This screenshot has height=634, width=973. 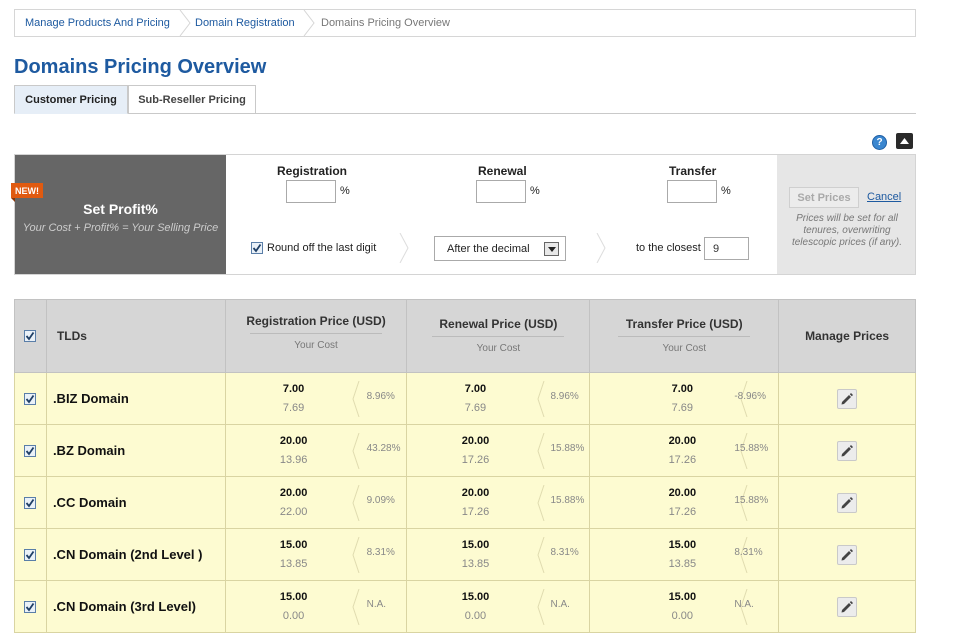 I want to click on breadcrumb-domain-registration: Domain Registration, so click(x=250, y=23).